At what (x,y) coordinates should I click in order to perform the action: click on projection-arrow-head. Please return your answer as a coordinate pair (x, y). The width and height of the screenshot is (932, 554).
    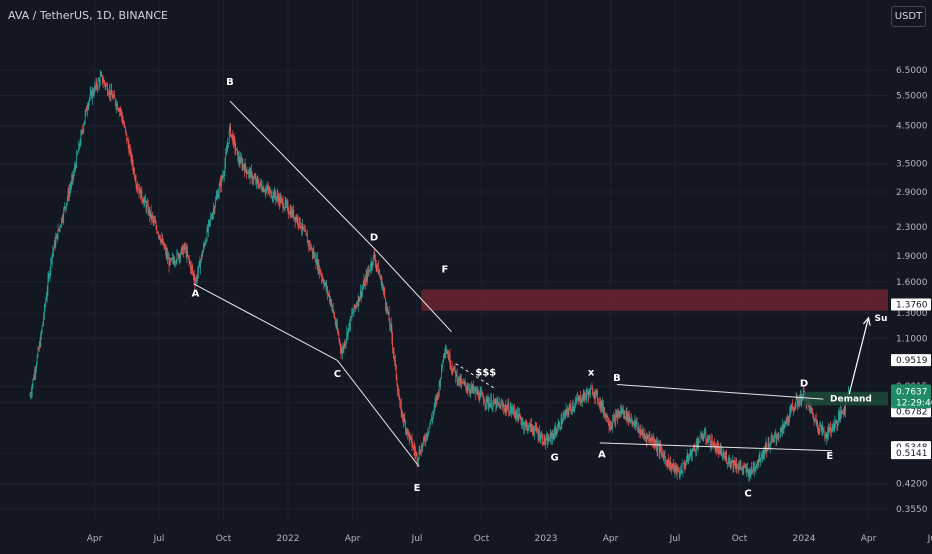
    Looking at the image, I should click on (866, 321).